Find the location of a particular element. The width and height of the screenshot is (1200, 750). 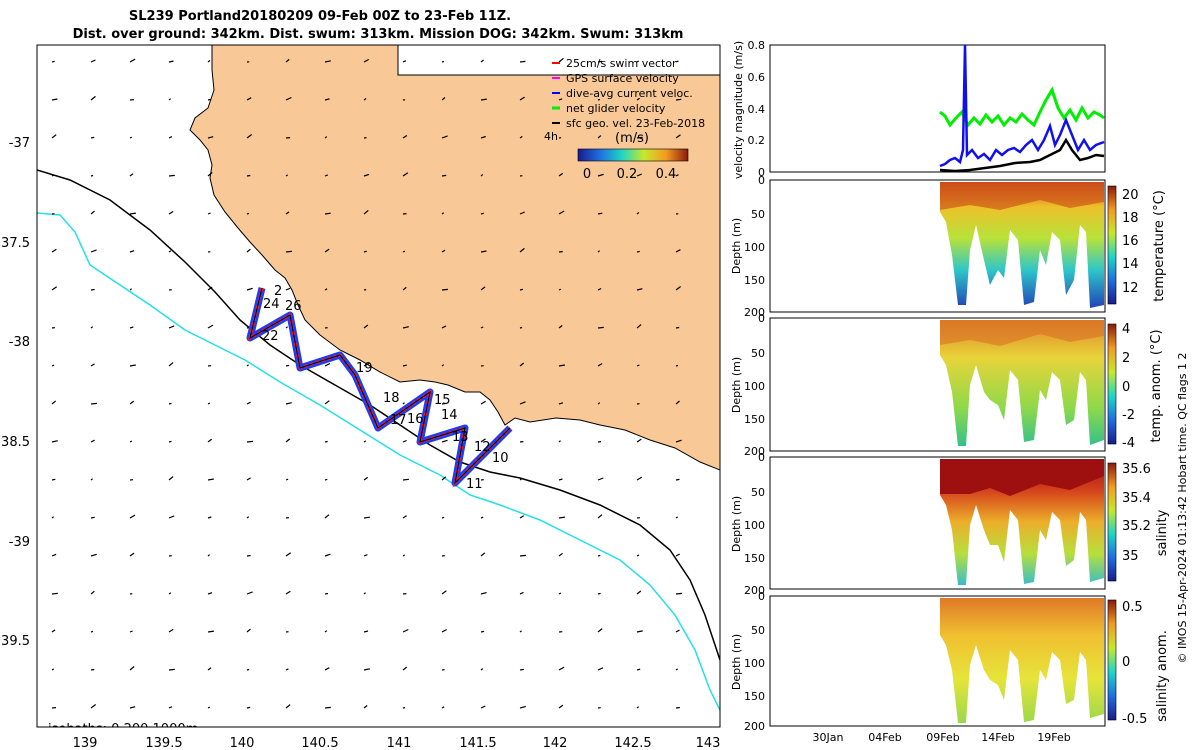

lat-tick: 37.5 is located at coordinates (15, 243).